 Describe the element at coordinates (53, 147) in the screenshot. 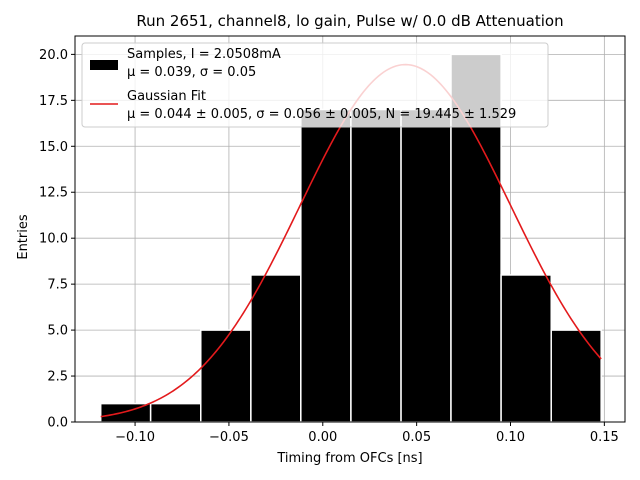

I see `y-tick-label: 15.0` at that location.